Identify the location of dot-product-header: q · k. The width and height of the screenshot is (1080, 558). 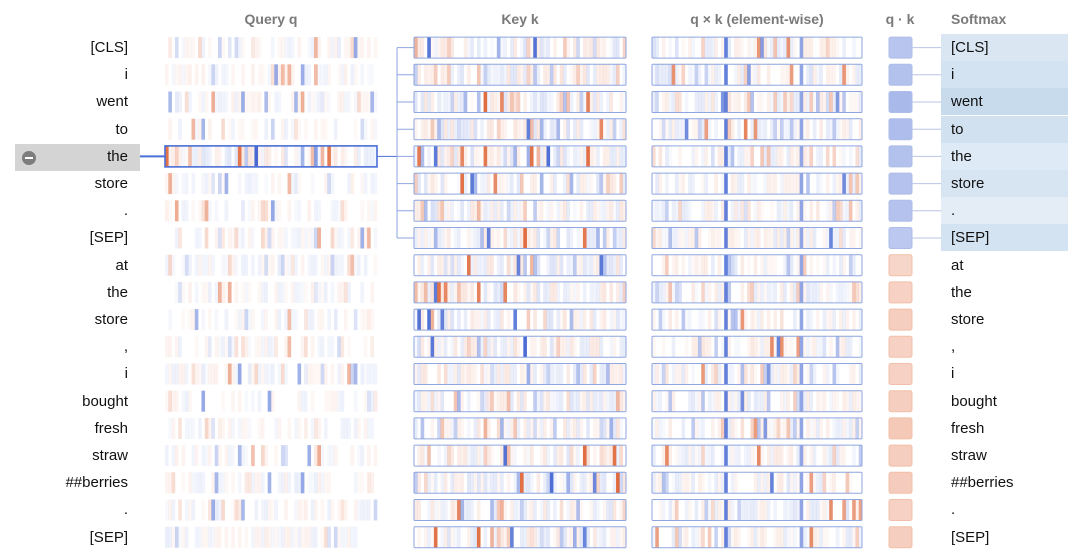
(900, 19).